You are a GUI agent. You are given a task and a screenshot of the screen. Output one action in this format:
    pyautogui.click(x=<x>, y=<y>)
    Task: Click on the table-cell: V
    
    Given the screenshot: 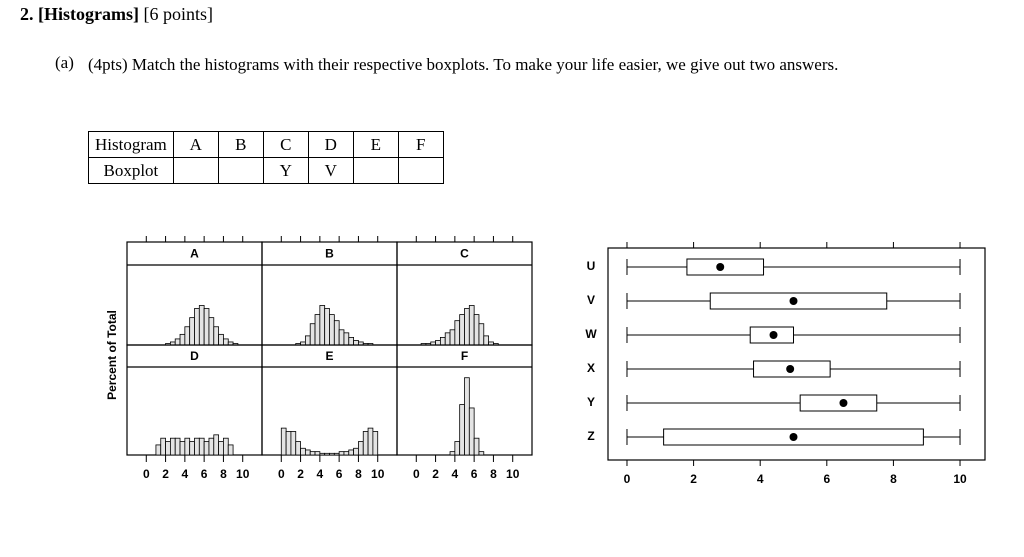 What is the action you would take?
    pyautogui.click(x=330, y=170)
    